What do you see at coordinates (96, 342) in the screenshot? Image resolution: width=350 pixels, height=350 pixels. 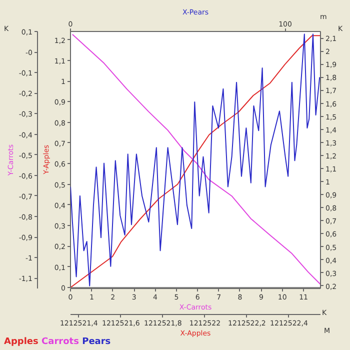 I see `text: Pears` at bounding box center [96, 342].